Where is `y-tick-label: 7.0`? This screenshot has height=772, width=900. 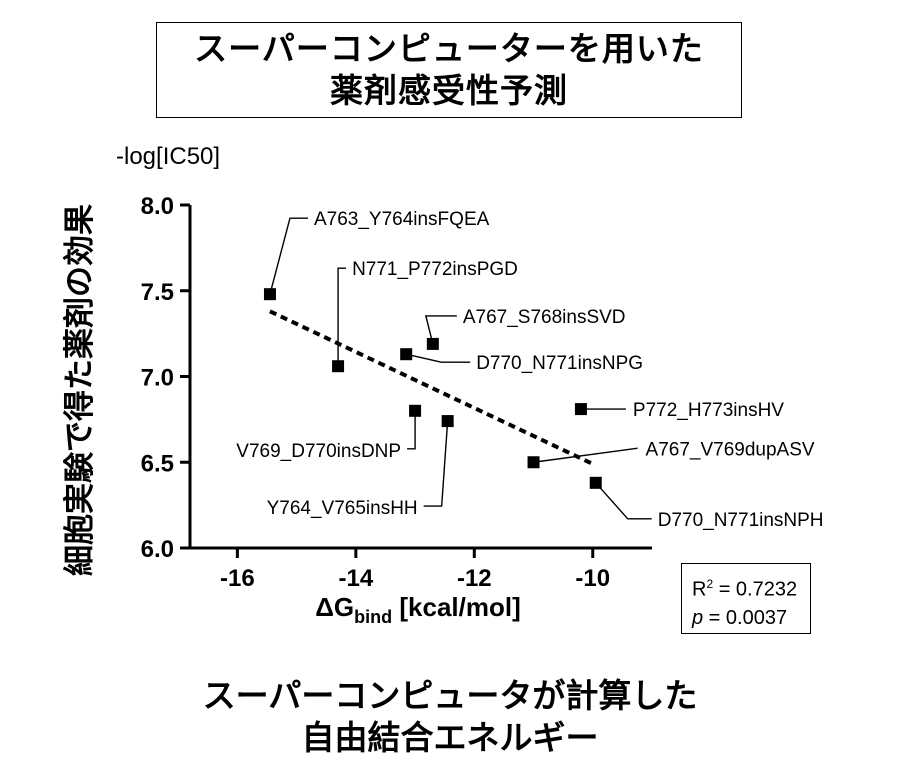
y-tick-label: 7.0 is located at coordinates (157, 378).